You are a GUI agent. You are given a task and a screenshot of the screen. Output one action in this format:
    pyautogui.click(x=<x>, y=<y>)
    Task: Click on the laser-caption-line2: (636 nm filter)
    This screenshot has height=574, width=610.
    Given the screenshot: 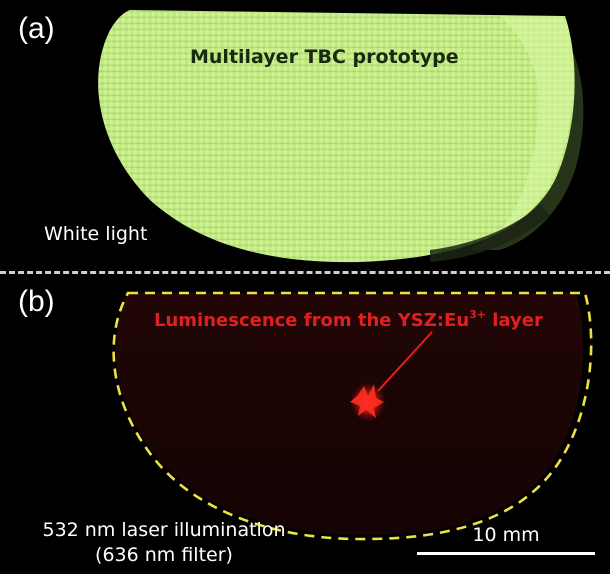 What is the action you would take?
    pyautogui.click(x=164, y=554)
    